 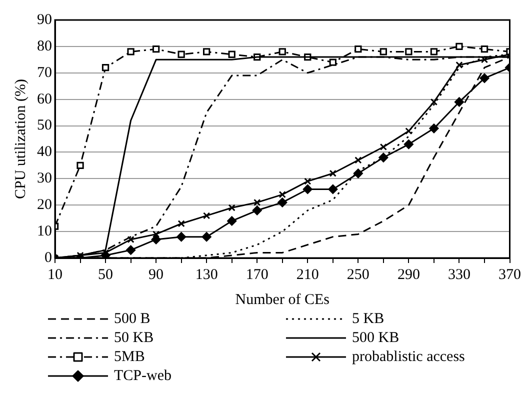 What do you see at coordinates (459, 274) in the screenshot?
I see `x-tick-label: 330` at bounding box center [459, 274].